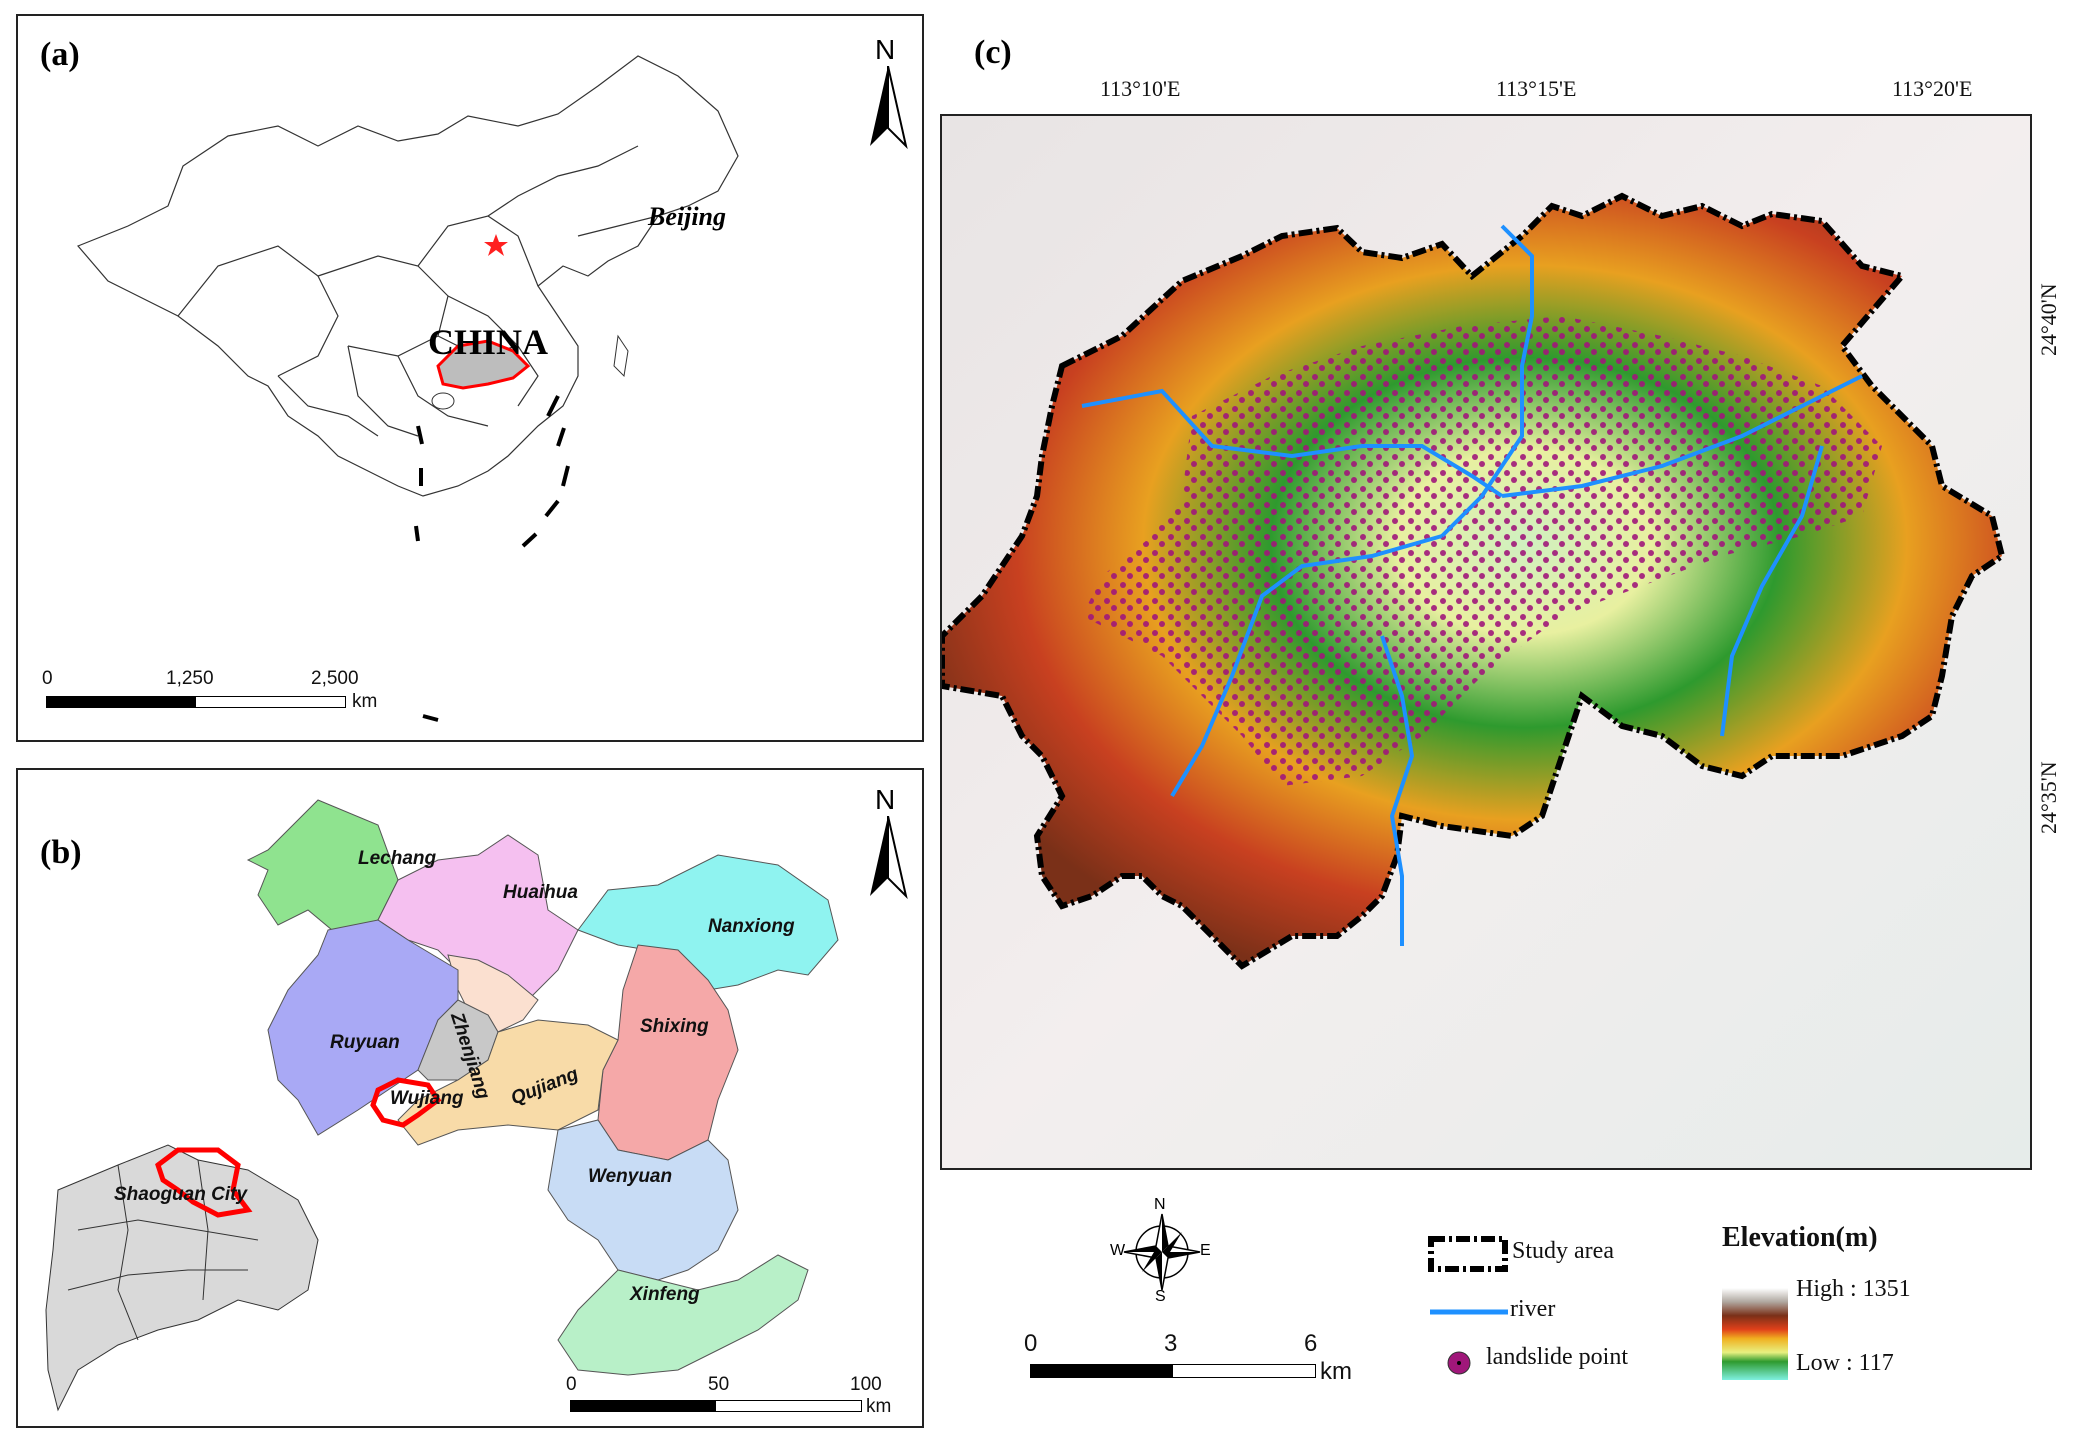 Image resolution: width=2082 pixels, height=1440 pixels. What do you see at coordinates (571, 1384) in the screenshot?
I see `scale-b-tick-0: 0` at bounding box center [571, 1384].